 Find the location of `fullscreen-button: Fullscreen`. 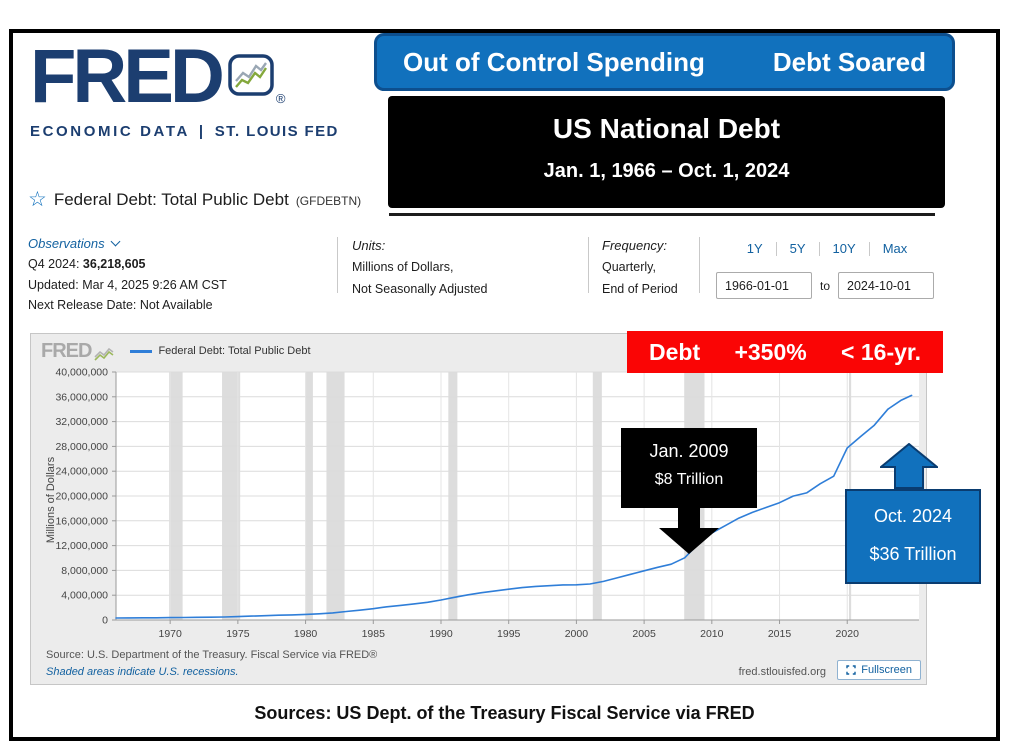

fullscreen-button: Fullscreen is located at coordinates (879, 670).